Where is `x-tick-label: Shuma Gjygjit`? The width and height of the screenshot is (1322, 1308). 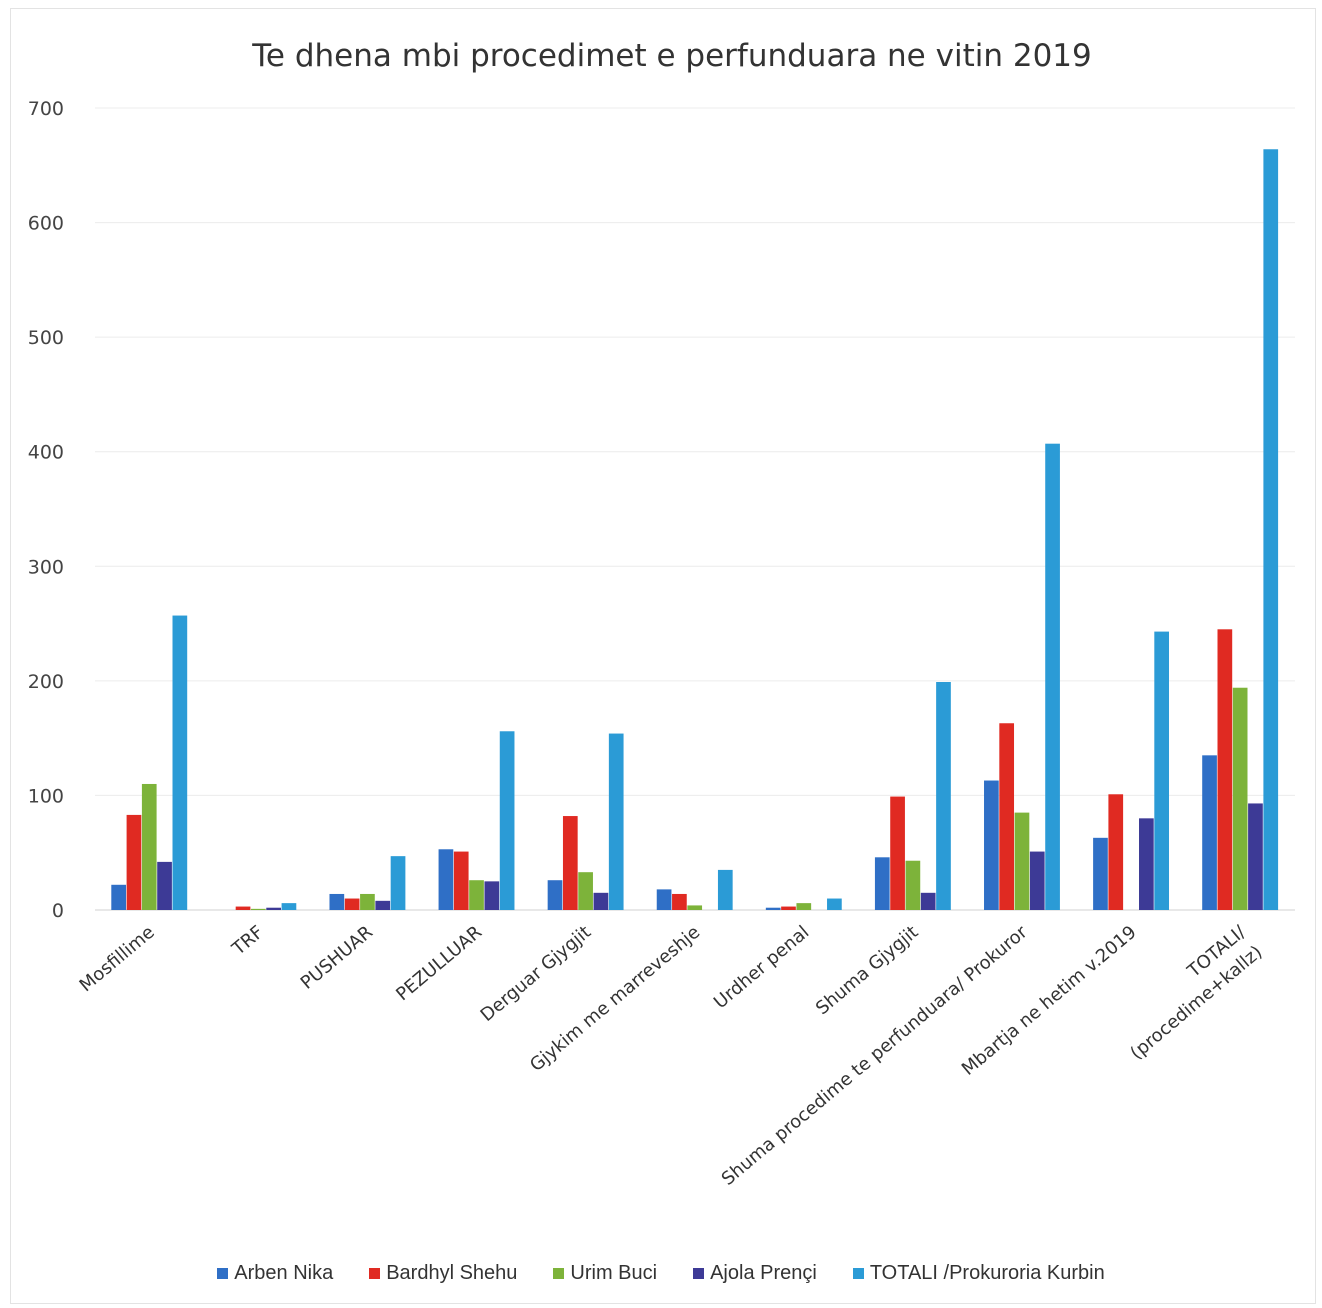 x-tick-label: Shuma Gjygjit is located at coordinates (867, 970).